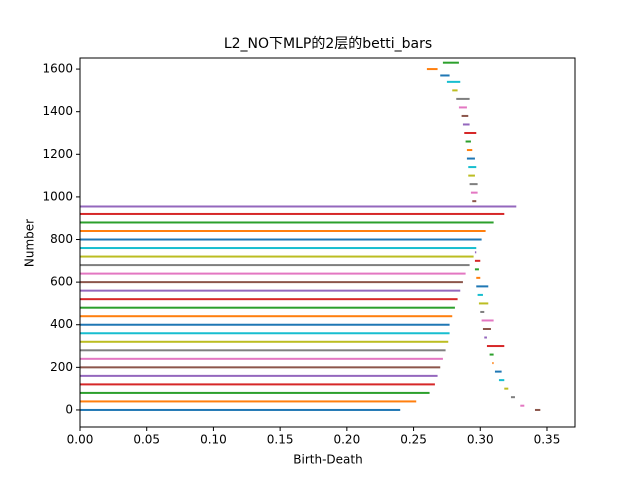 This screenshot has height=480, width=640. What do you see at coordinates (57, 154) in the screenshot?
I see `y-tick-label: 1200` at bounding box center [57, 154].